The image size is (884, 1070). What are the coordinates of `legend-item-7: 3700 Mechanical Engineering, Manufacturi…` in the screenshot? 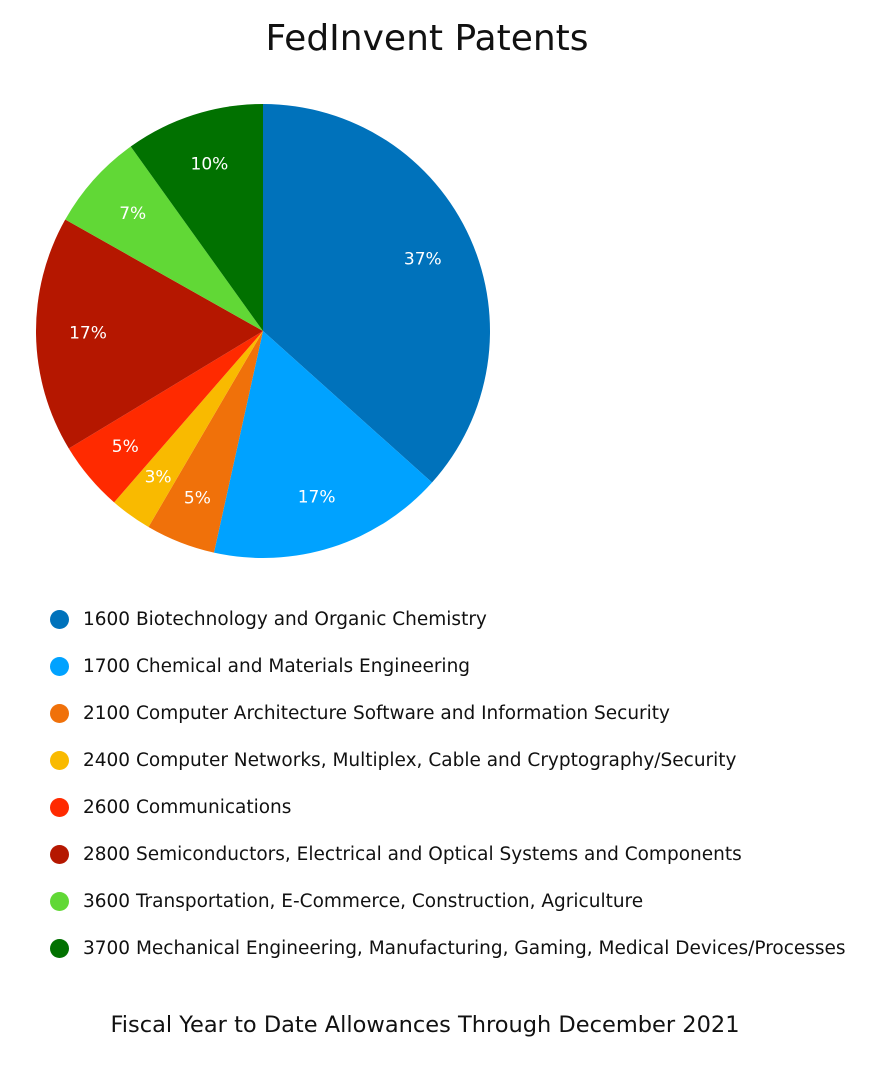 It's located at (448, 948).